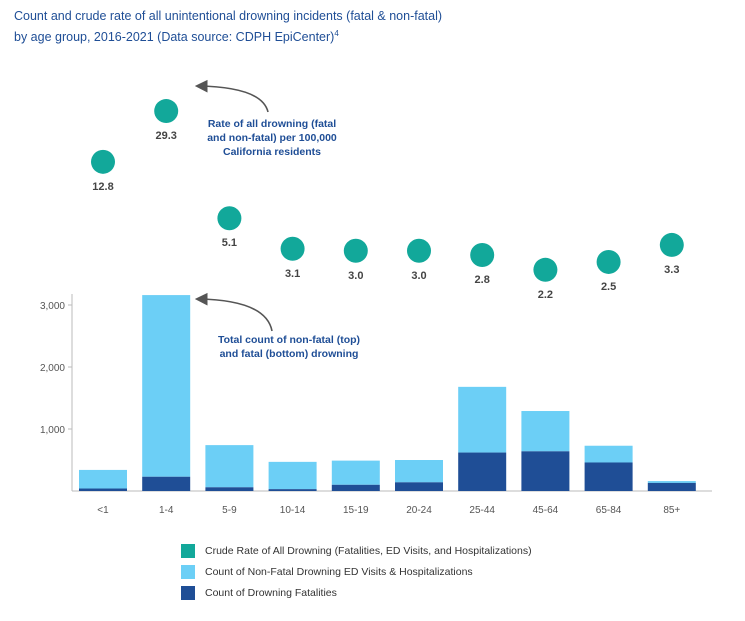 This screenshot has height=621, width=745. Describe the element at coordinates (671, 270) in the screenshot. I see `rate-label: 3.3` at that location.